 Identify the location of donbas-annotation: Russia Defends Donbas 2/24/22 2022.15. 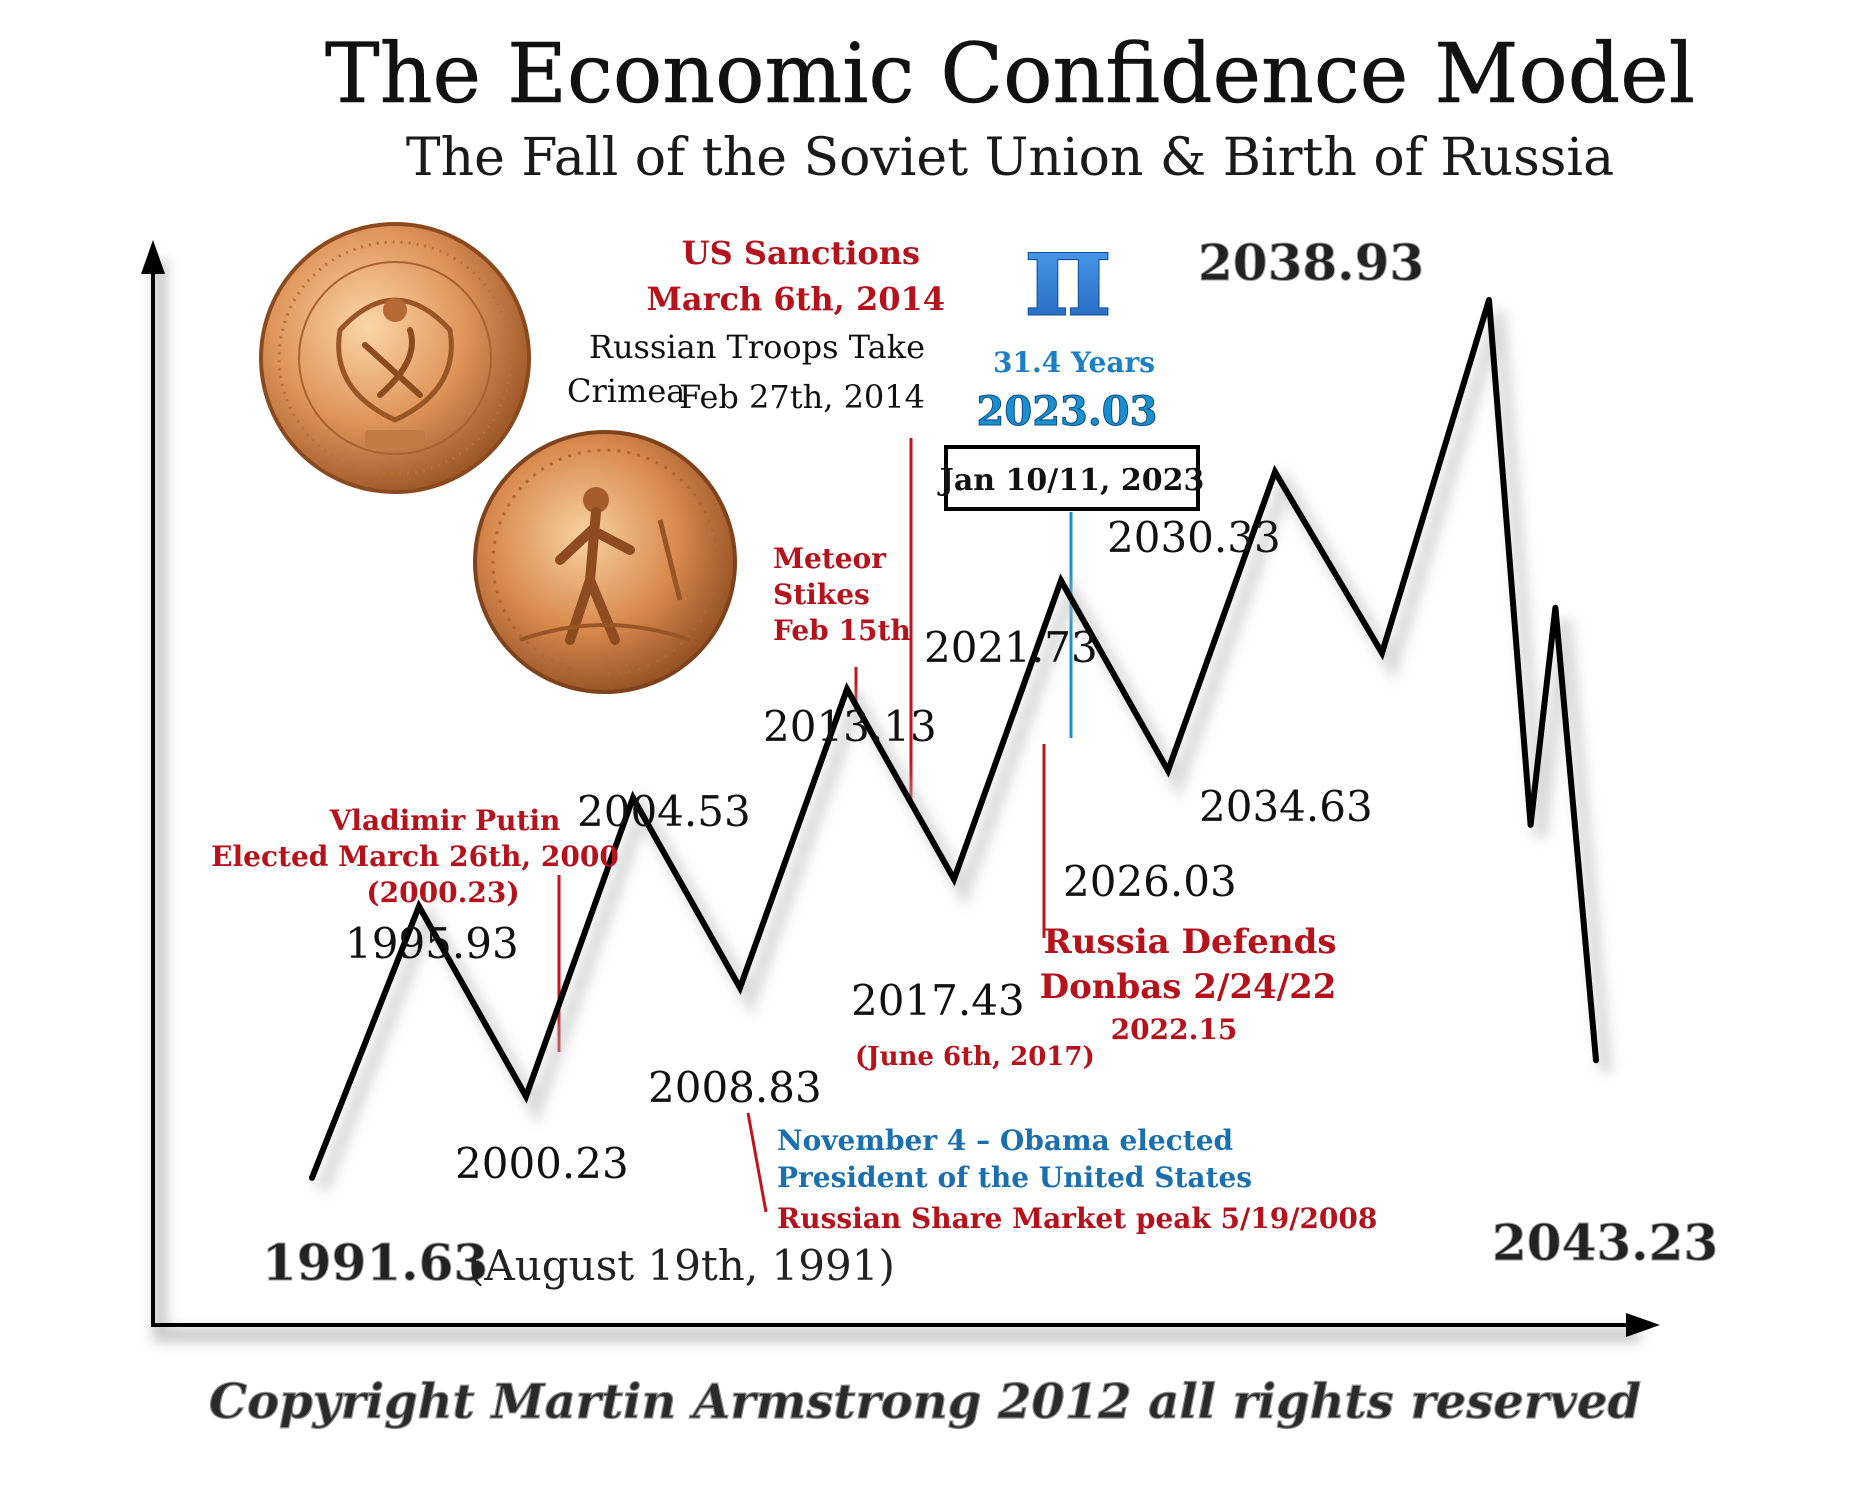
(1188, 984).